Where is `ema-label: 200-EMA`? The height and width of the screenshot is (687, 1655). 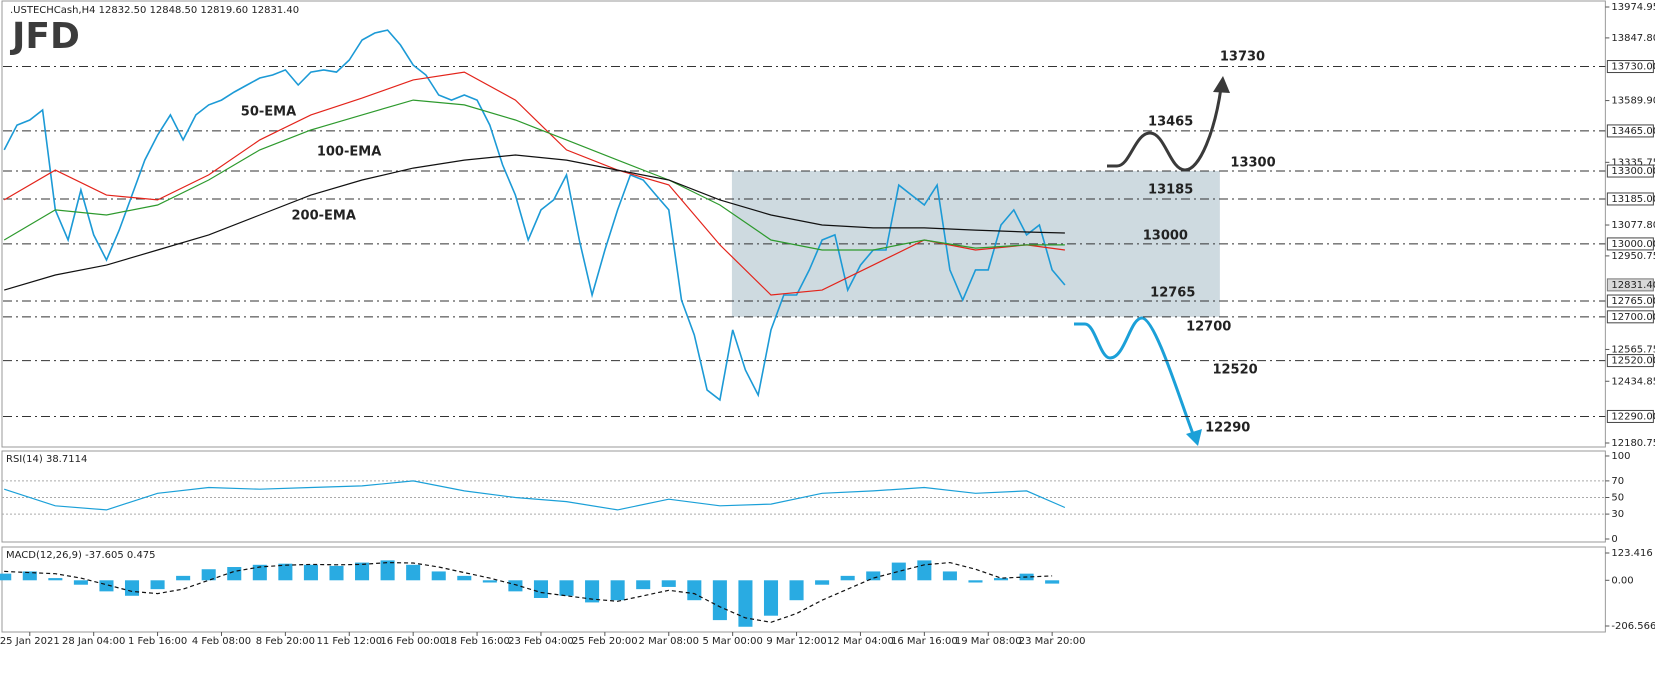
ema-label: 200-EMA is located at coordinates (323, 216).